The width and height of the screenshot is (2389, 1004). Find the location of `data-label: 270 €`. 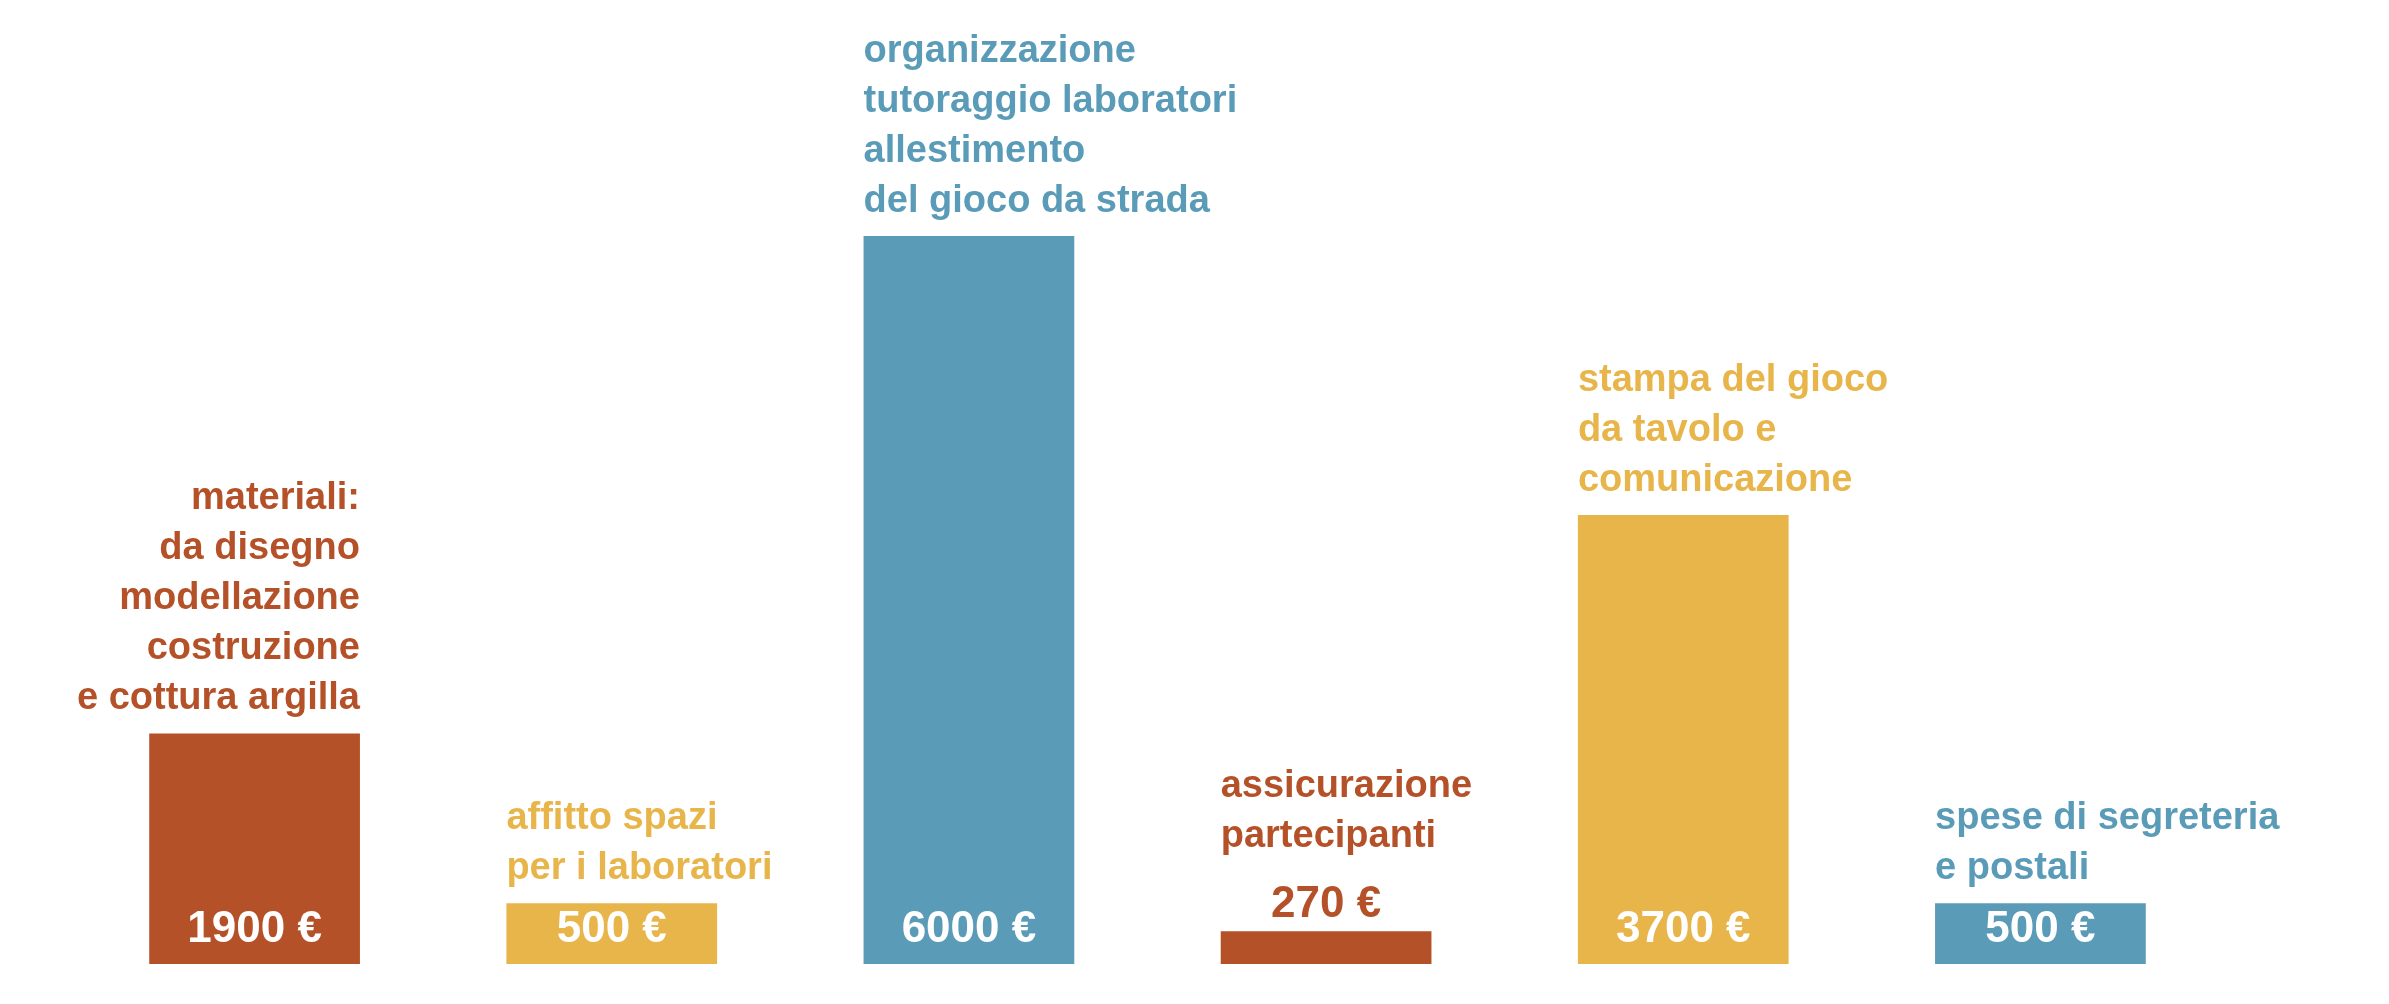

data-label: 270 € is located at coordinates (1326, 902).